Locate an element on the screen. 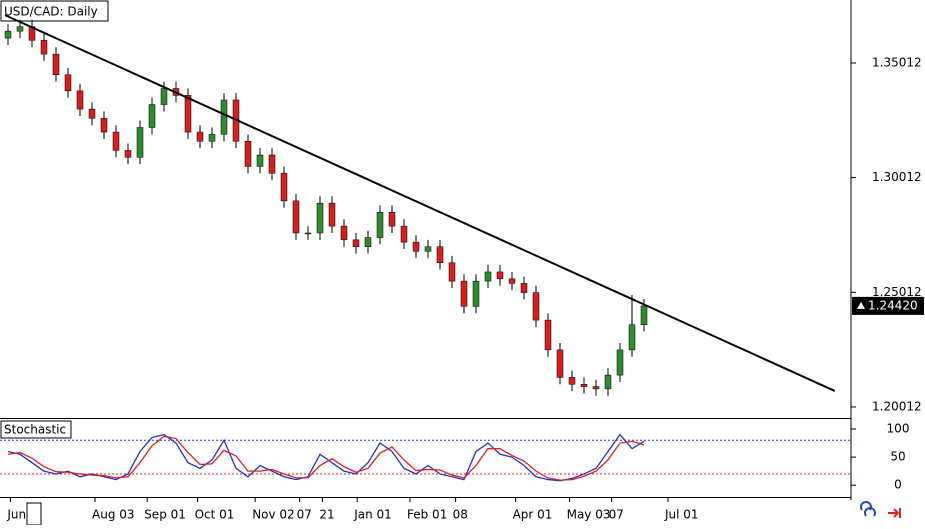 The height and width of the screenshot is (529, 925). stochastic-line is located at coordinates (326, 457).